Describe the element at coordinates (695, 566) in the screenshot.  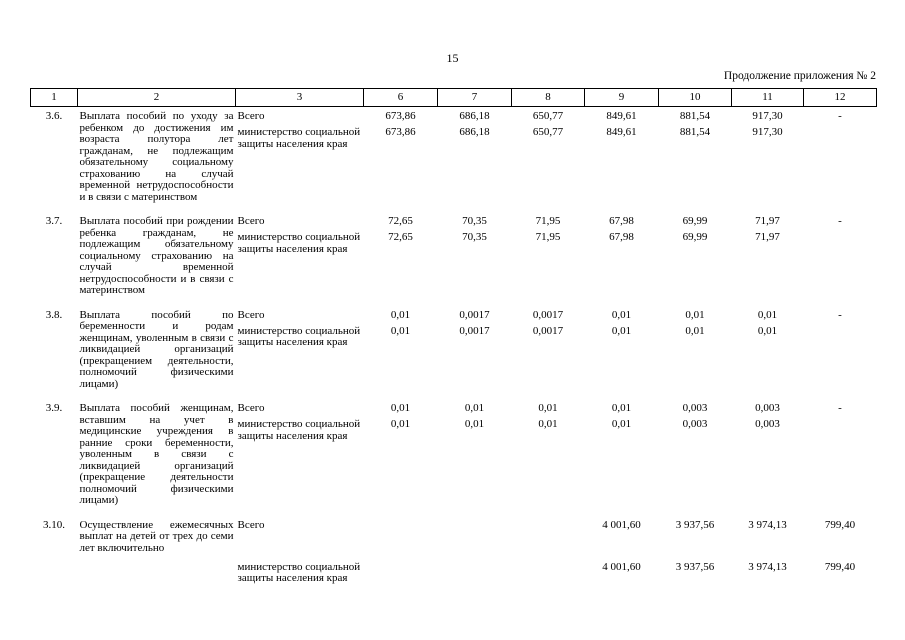
I see `ministry-value: 3 937,56` at that location.